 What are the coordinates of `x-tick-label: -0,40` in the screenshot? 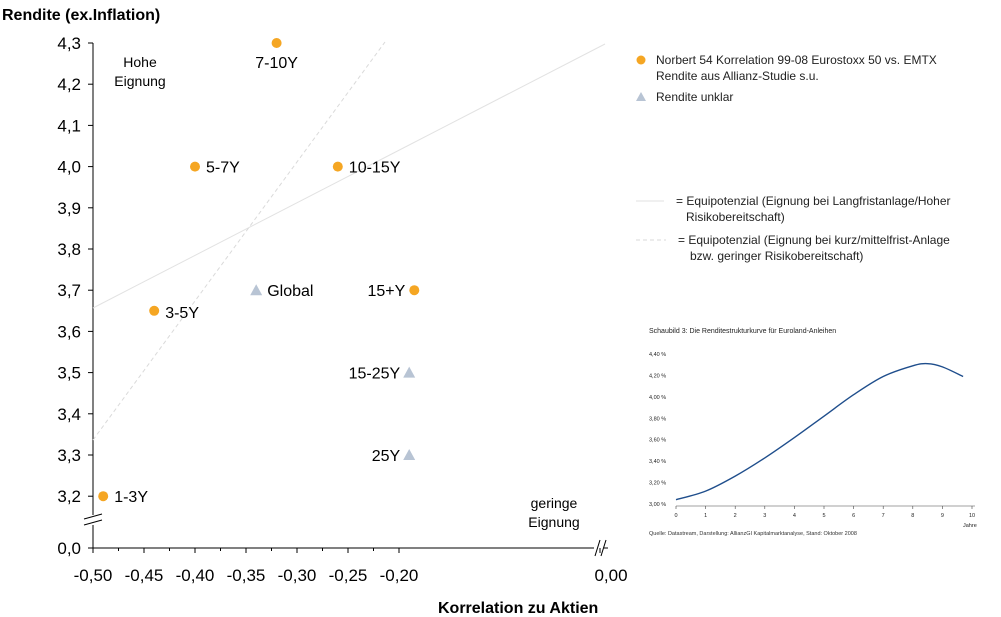 It's located at (195, 575).